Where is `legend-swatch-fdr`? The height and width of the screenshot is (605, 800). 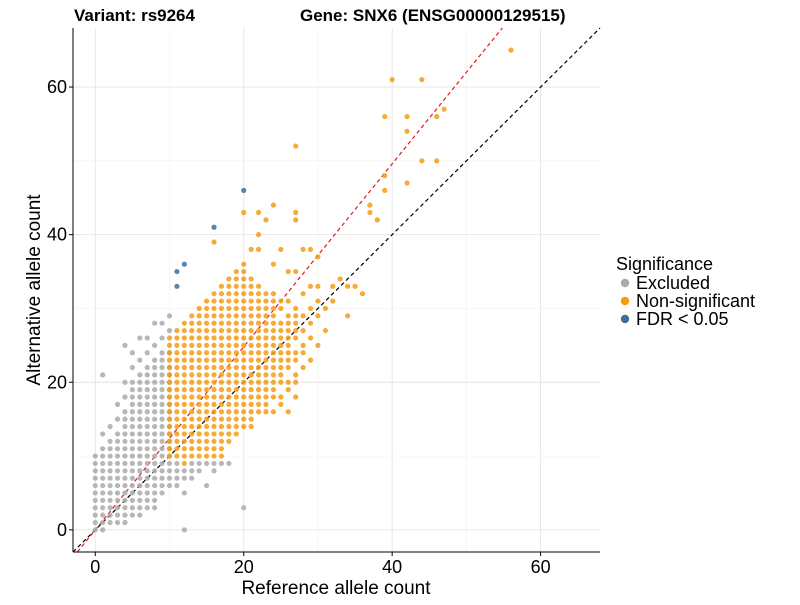
legend-swatch-fdr is located at coordinates (625, 319).